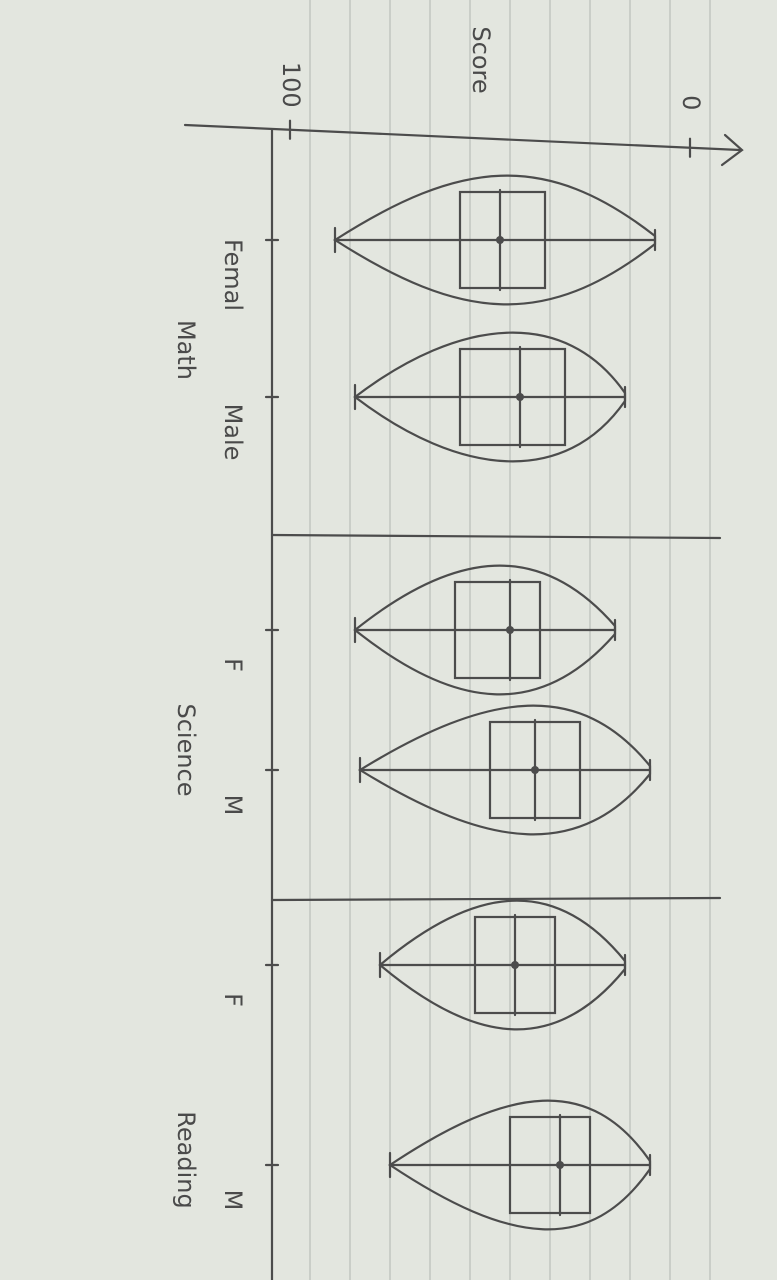  Describe the element at coordinates (186, 350) in the screenshot. I see `group-label: Math` at that location.